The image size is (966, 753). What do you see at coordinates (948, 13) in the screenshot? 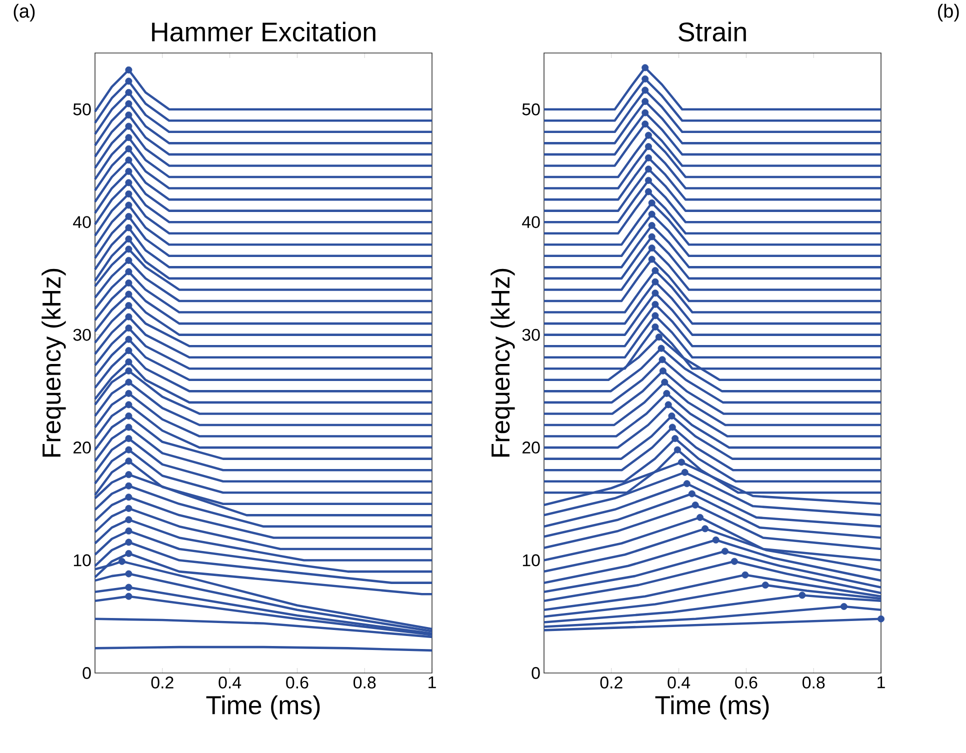
I see `text: (b)` at bounding box center [948, 13].